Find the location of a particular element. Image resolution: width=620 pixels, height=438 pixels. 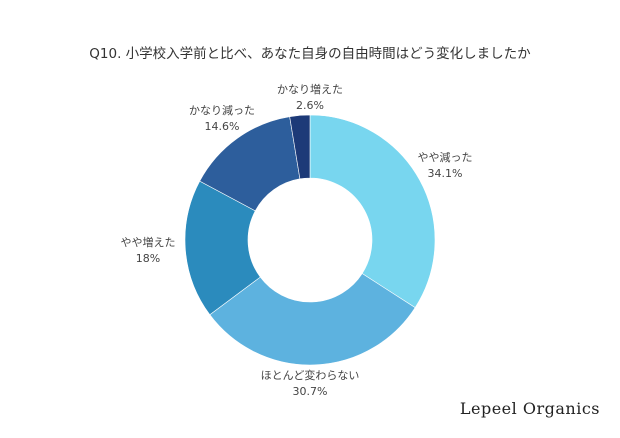

slice-label-3: かなり減った 14.6% is located at coordinates (222, 118).